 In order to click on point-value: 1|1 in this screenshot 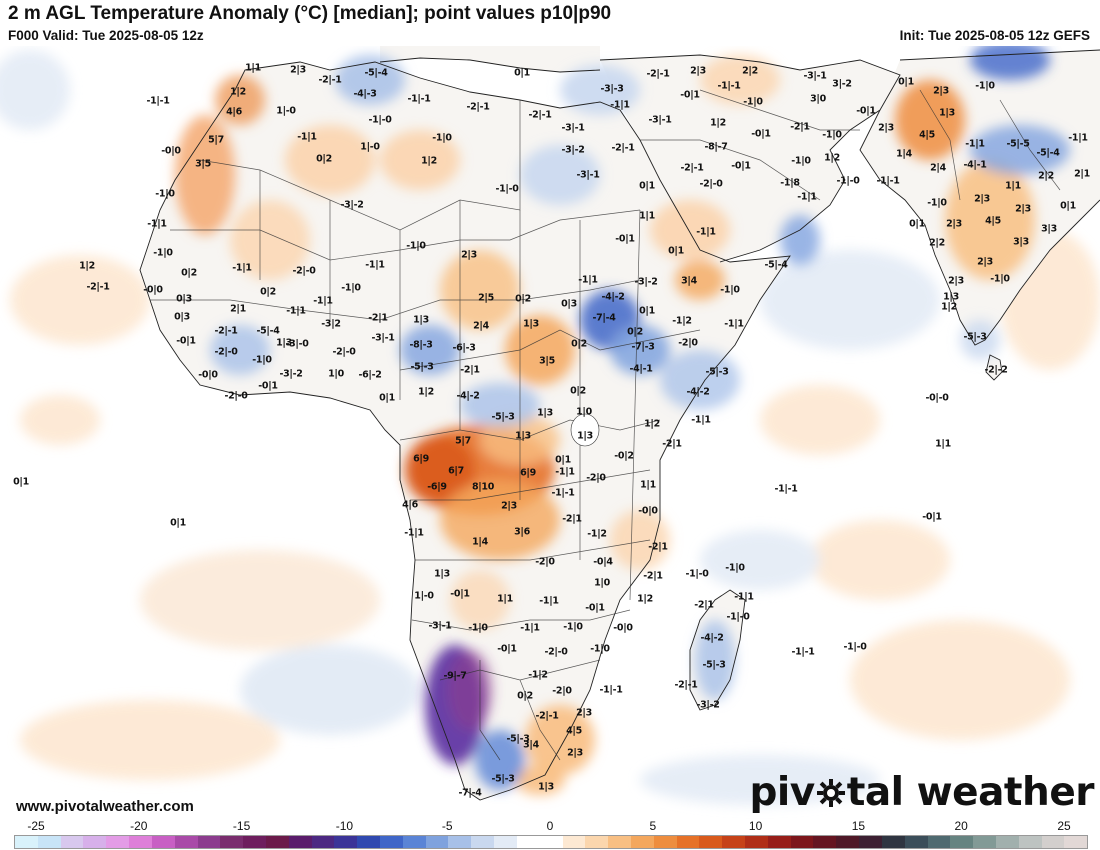, I will do `click(505, 599)`.